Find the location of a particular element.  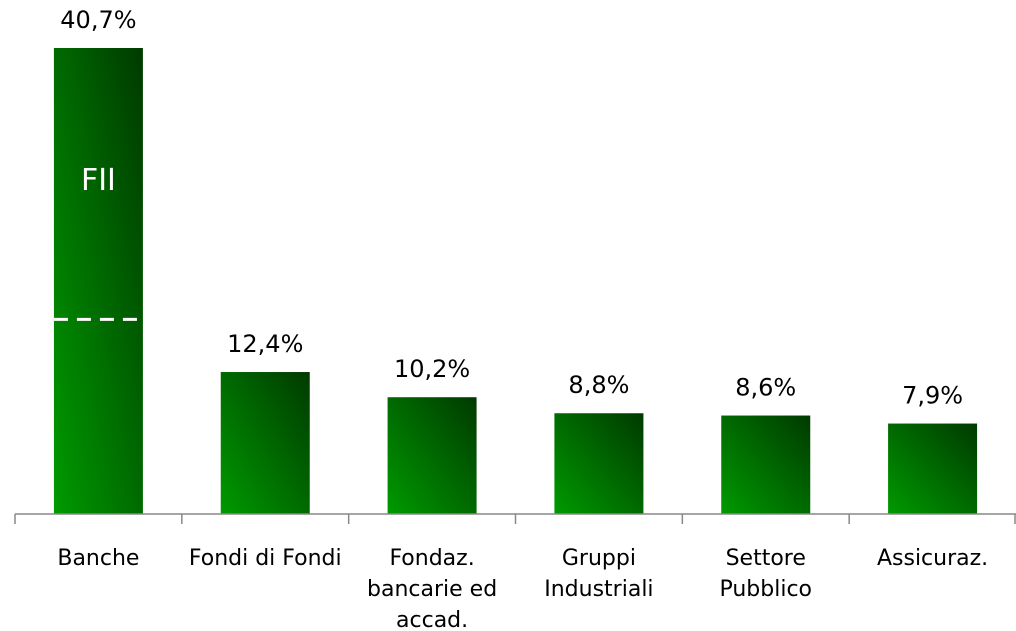

value-label: 8,6% is located at coordinates (765, 388).